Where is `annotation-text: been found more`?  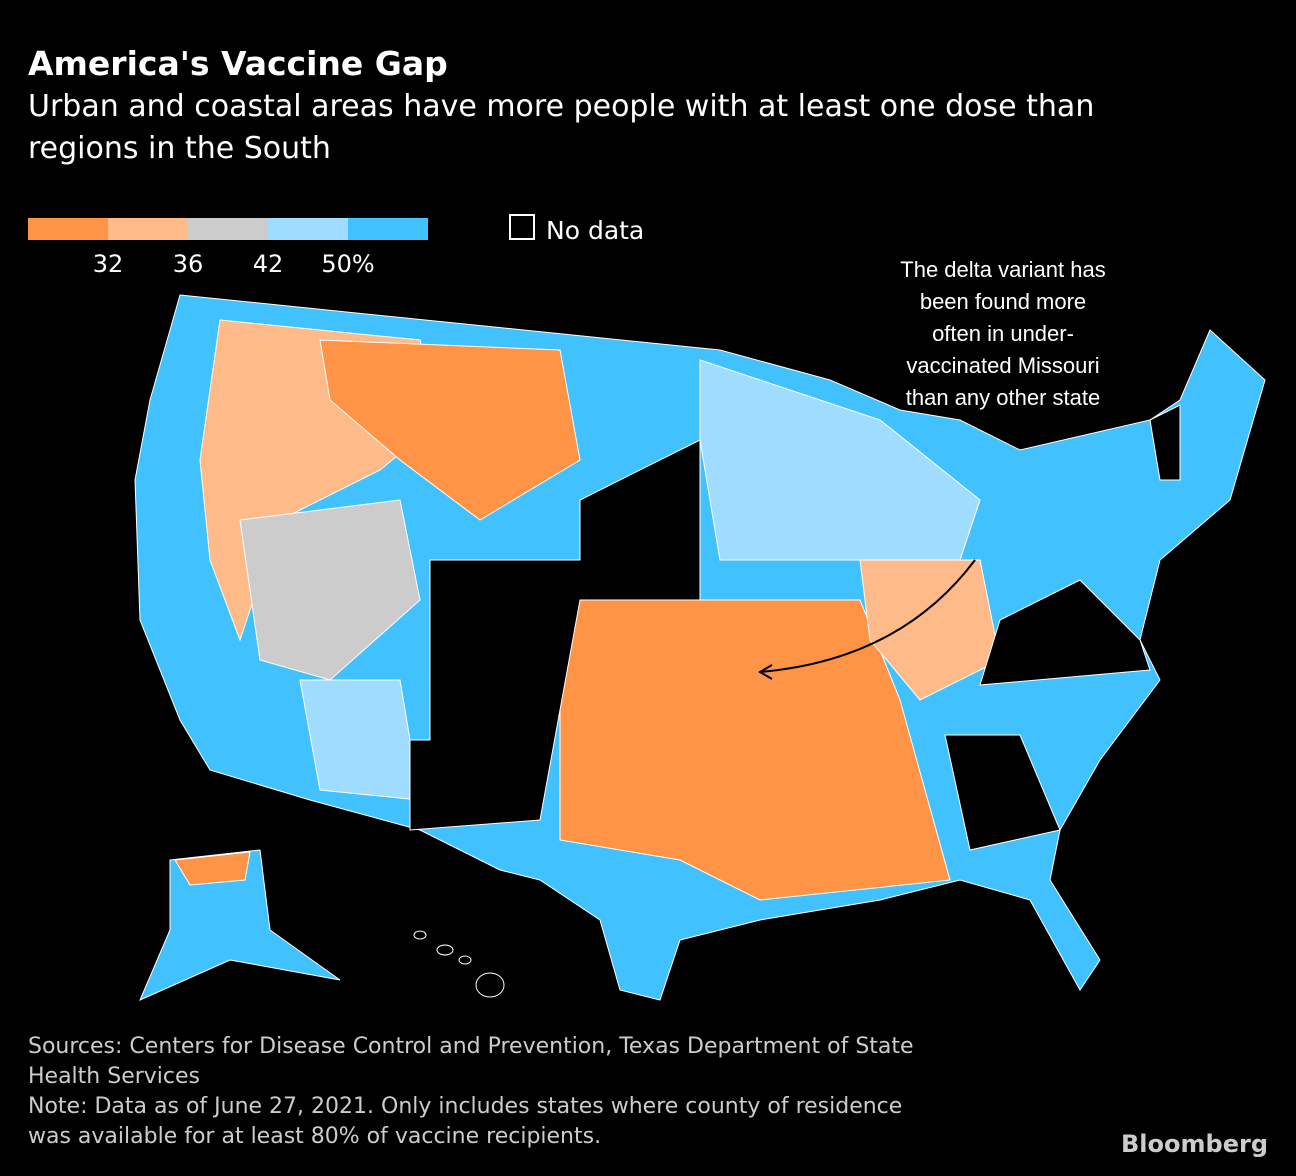 annotation-text: been found more is located at coordinates (1003, 301).